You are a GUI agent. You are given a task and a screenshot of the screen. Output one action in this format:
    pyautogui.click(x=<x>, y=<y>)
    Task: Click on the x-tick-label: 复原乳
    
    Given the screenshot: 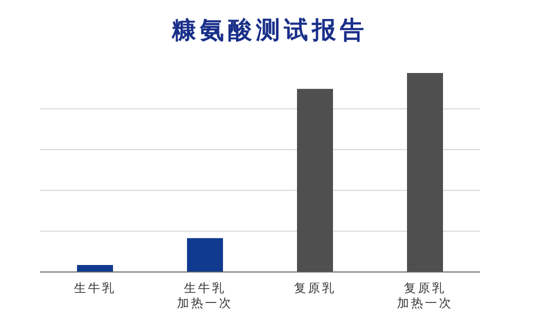 What is the action you would take?
    pyautogui.click(x=315, y=288)
    